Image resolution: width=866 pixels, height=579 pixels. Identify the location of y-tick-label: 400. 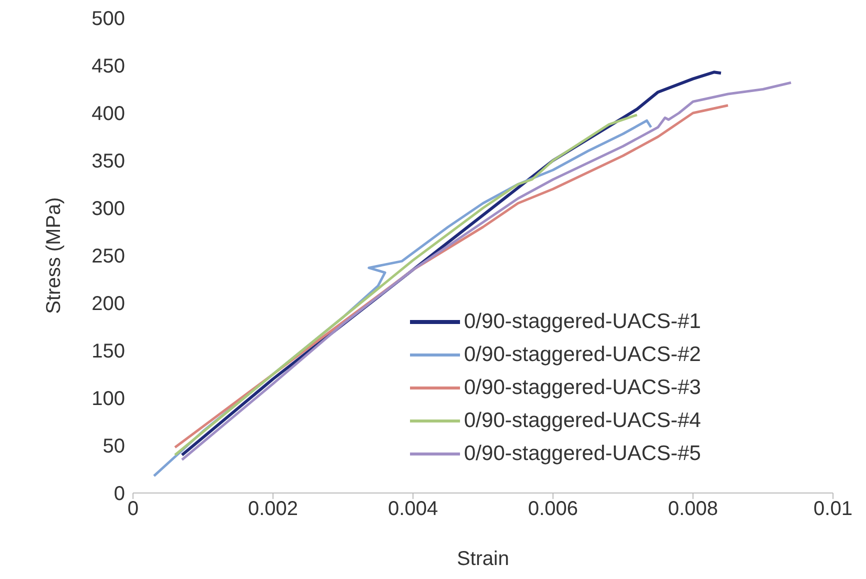
(108, 114).